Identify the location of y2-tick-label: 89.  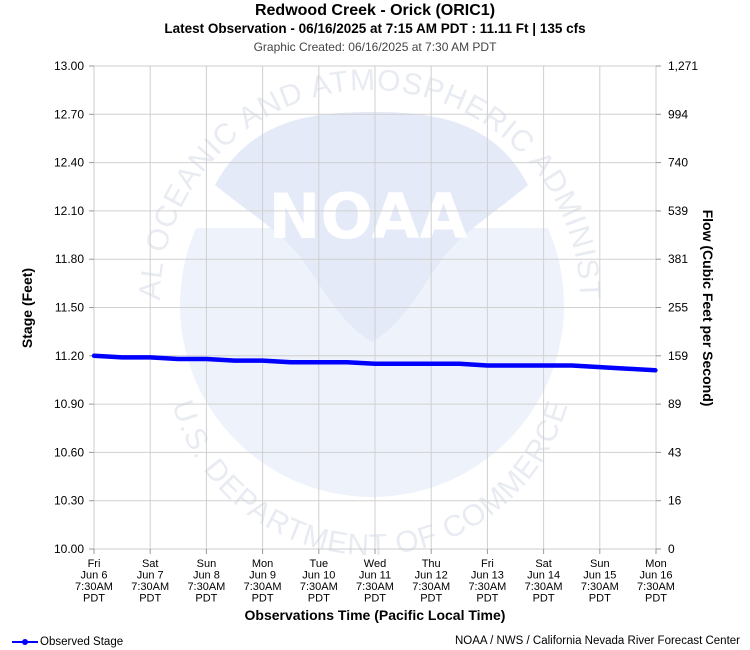
(675, 404).